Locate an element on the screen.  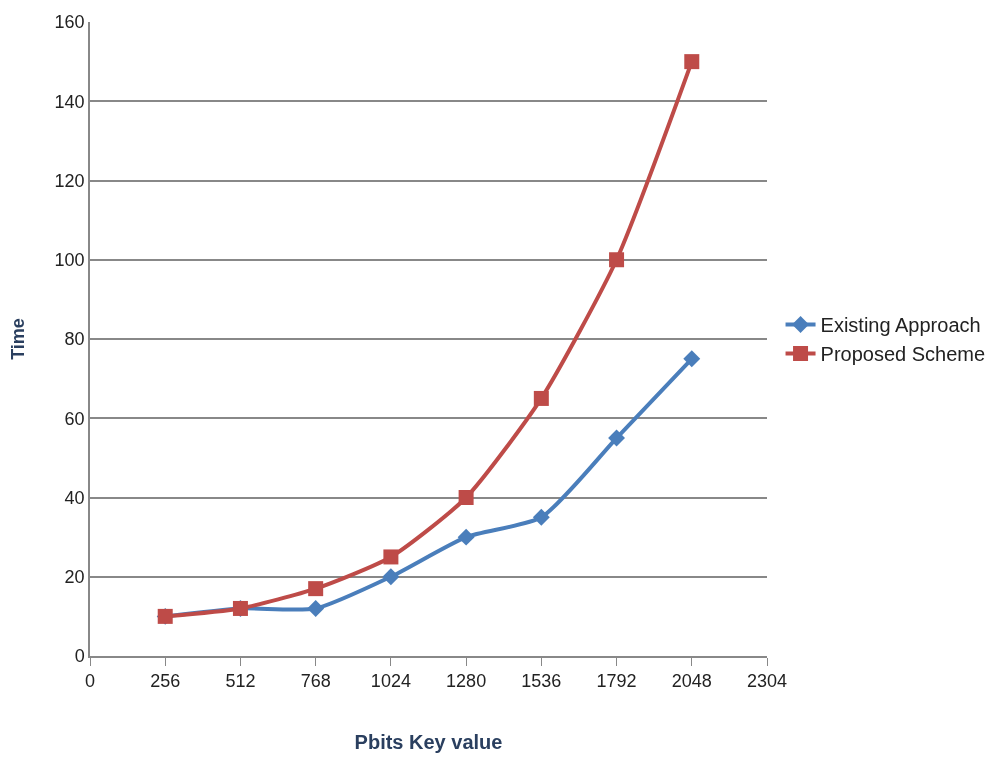
x-tick-label: 1792 is located at coordinates (616, 681).